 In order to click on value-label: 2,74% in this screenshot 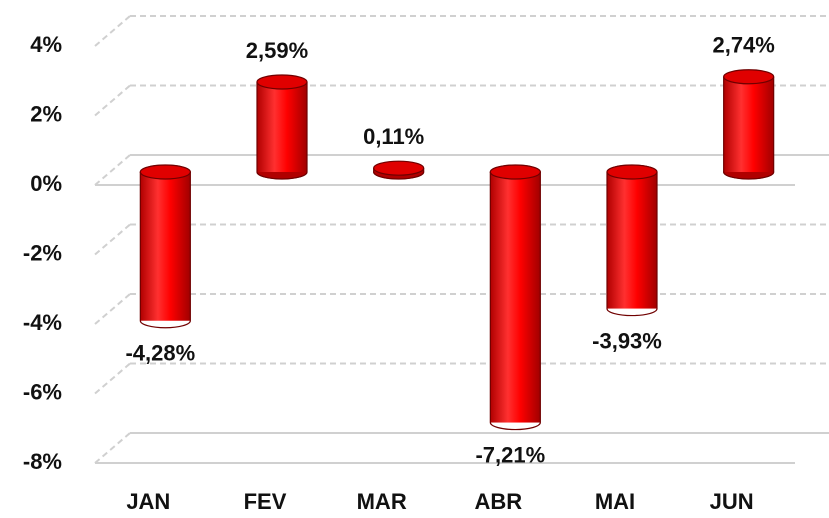, I will do `click(743, 45)`.